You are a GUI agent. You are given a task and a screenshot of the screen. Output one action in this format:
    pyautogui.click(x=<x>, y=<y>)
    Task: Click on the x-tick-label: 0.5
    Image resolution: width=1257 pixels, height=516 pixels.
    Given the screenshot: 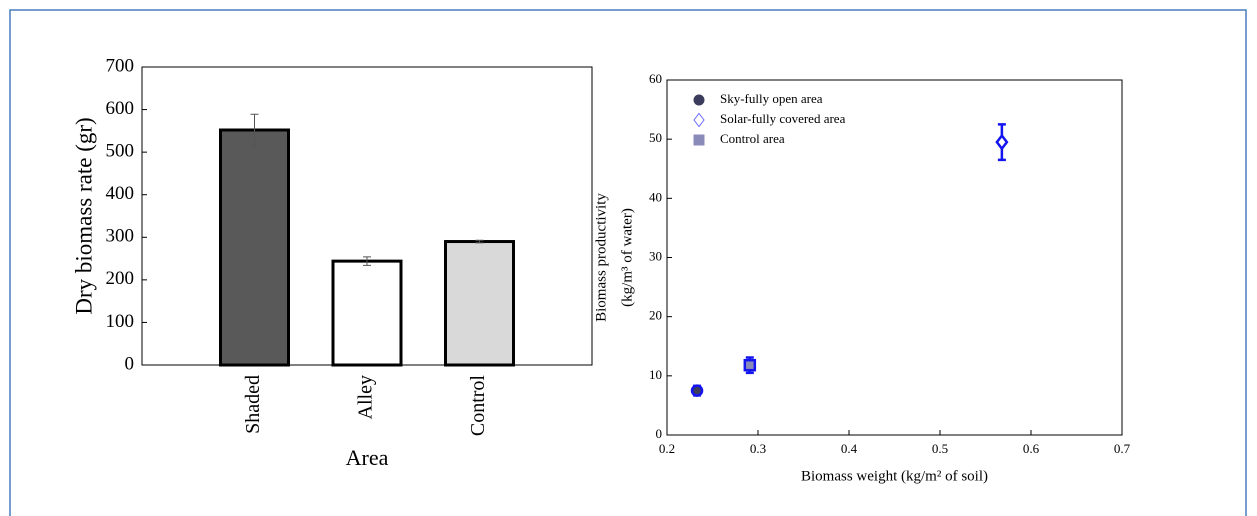 What is the action you would take?
    pyautogui.click(x=940, y=448)
    